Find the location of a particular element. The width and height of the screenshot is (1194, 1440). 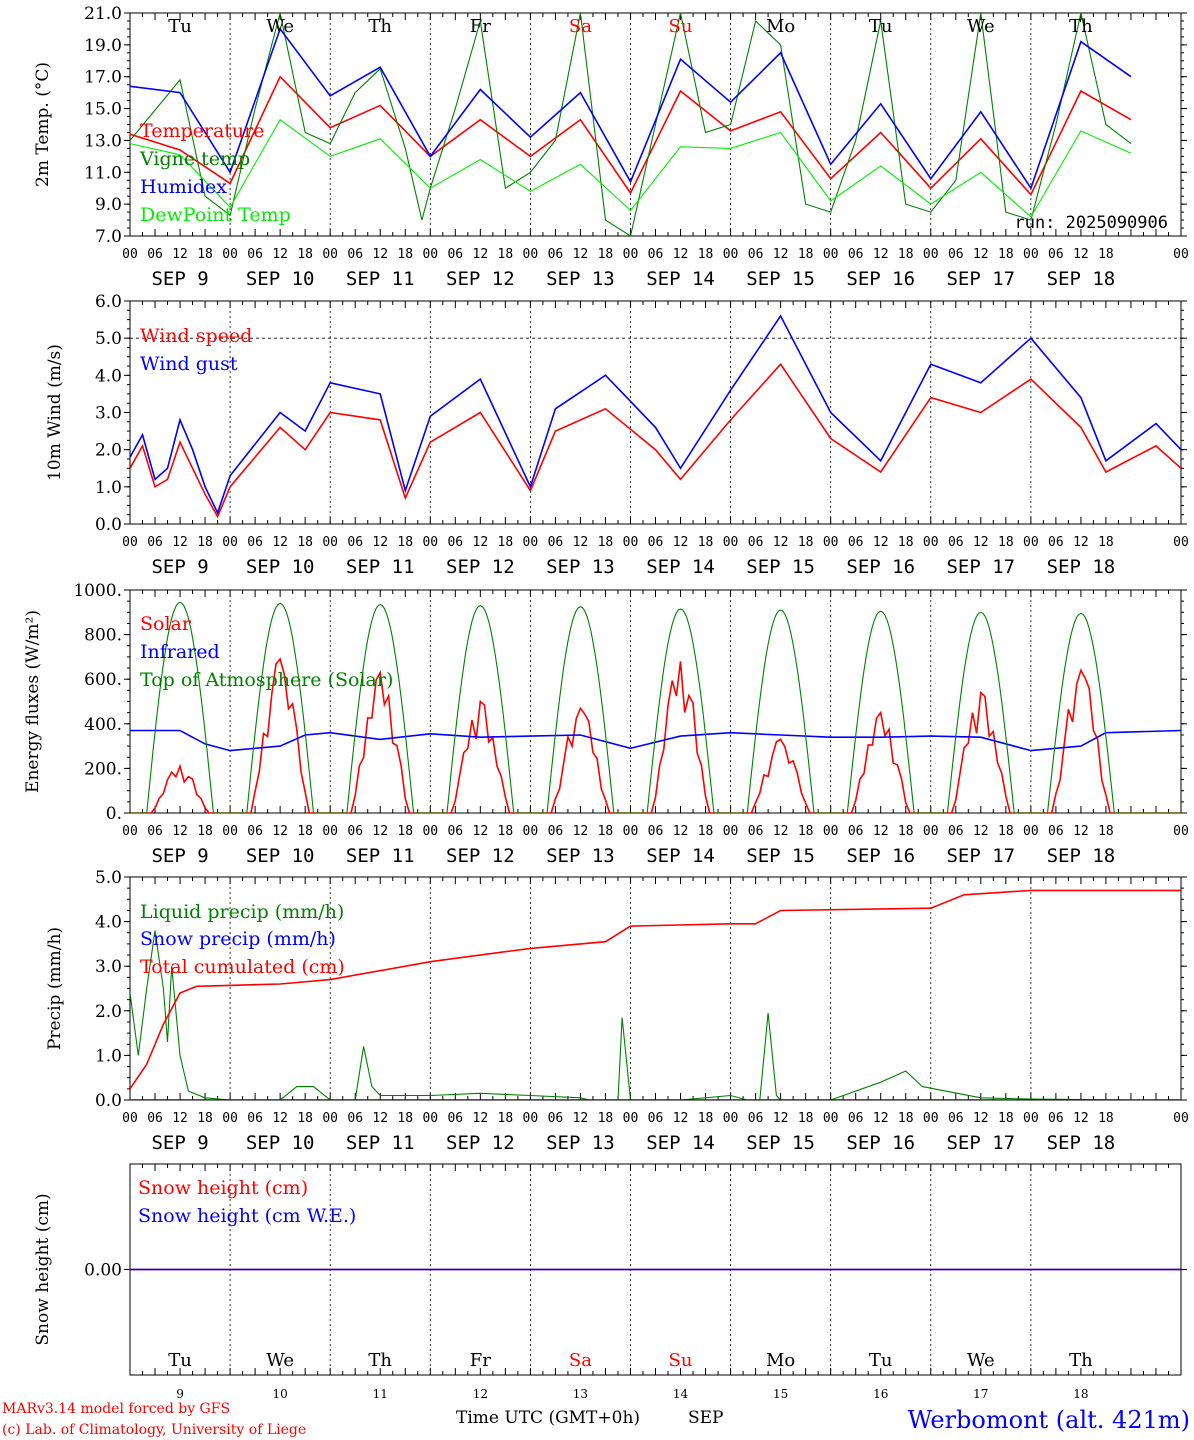

y-tick-label: 21.0 is located at coordinates (103, 14).